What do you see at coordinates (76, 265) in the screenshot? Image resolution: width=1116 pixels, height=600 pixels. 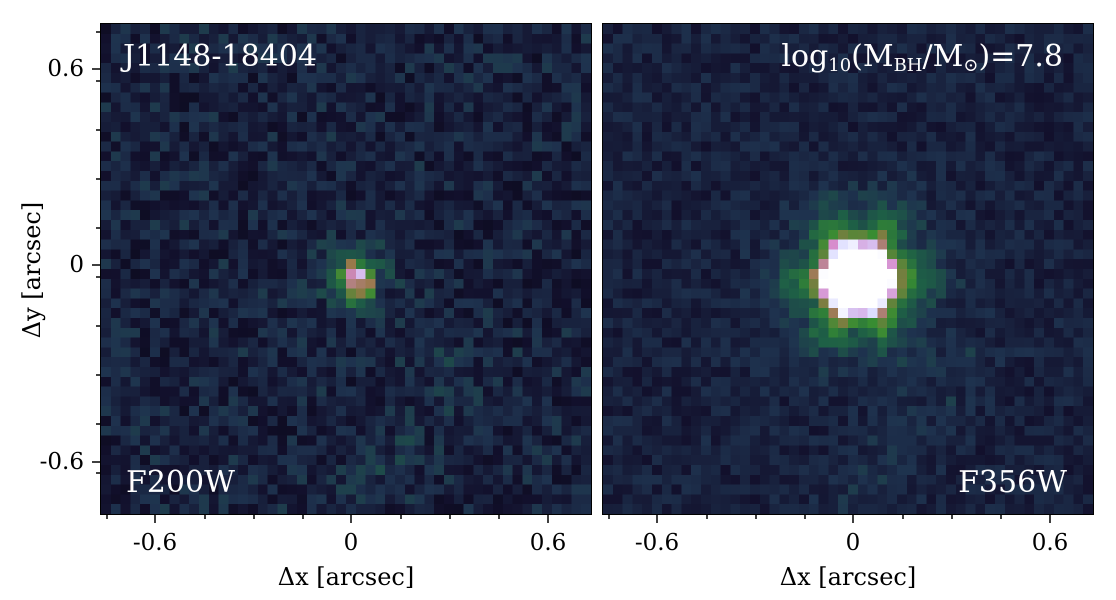 I see `ytick-label-mid: 0` at bounding box center [76, 265].